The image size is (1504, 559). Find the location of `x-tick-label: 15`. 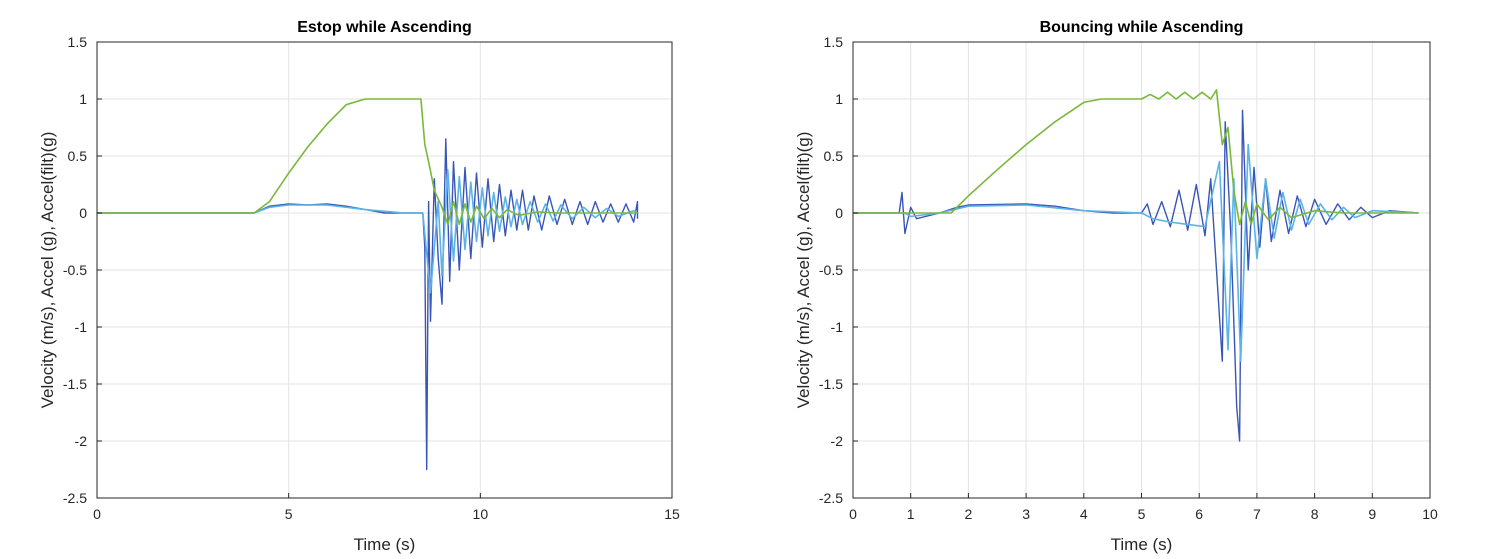

x-tick-label: 15 is located at coordinates (672, 514).